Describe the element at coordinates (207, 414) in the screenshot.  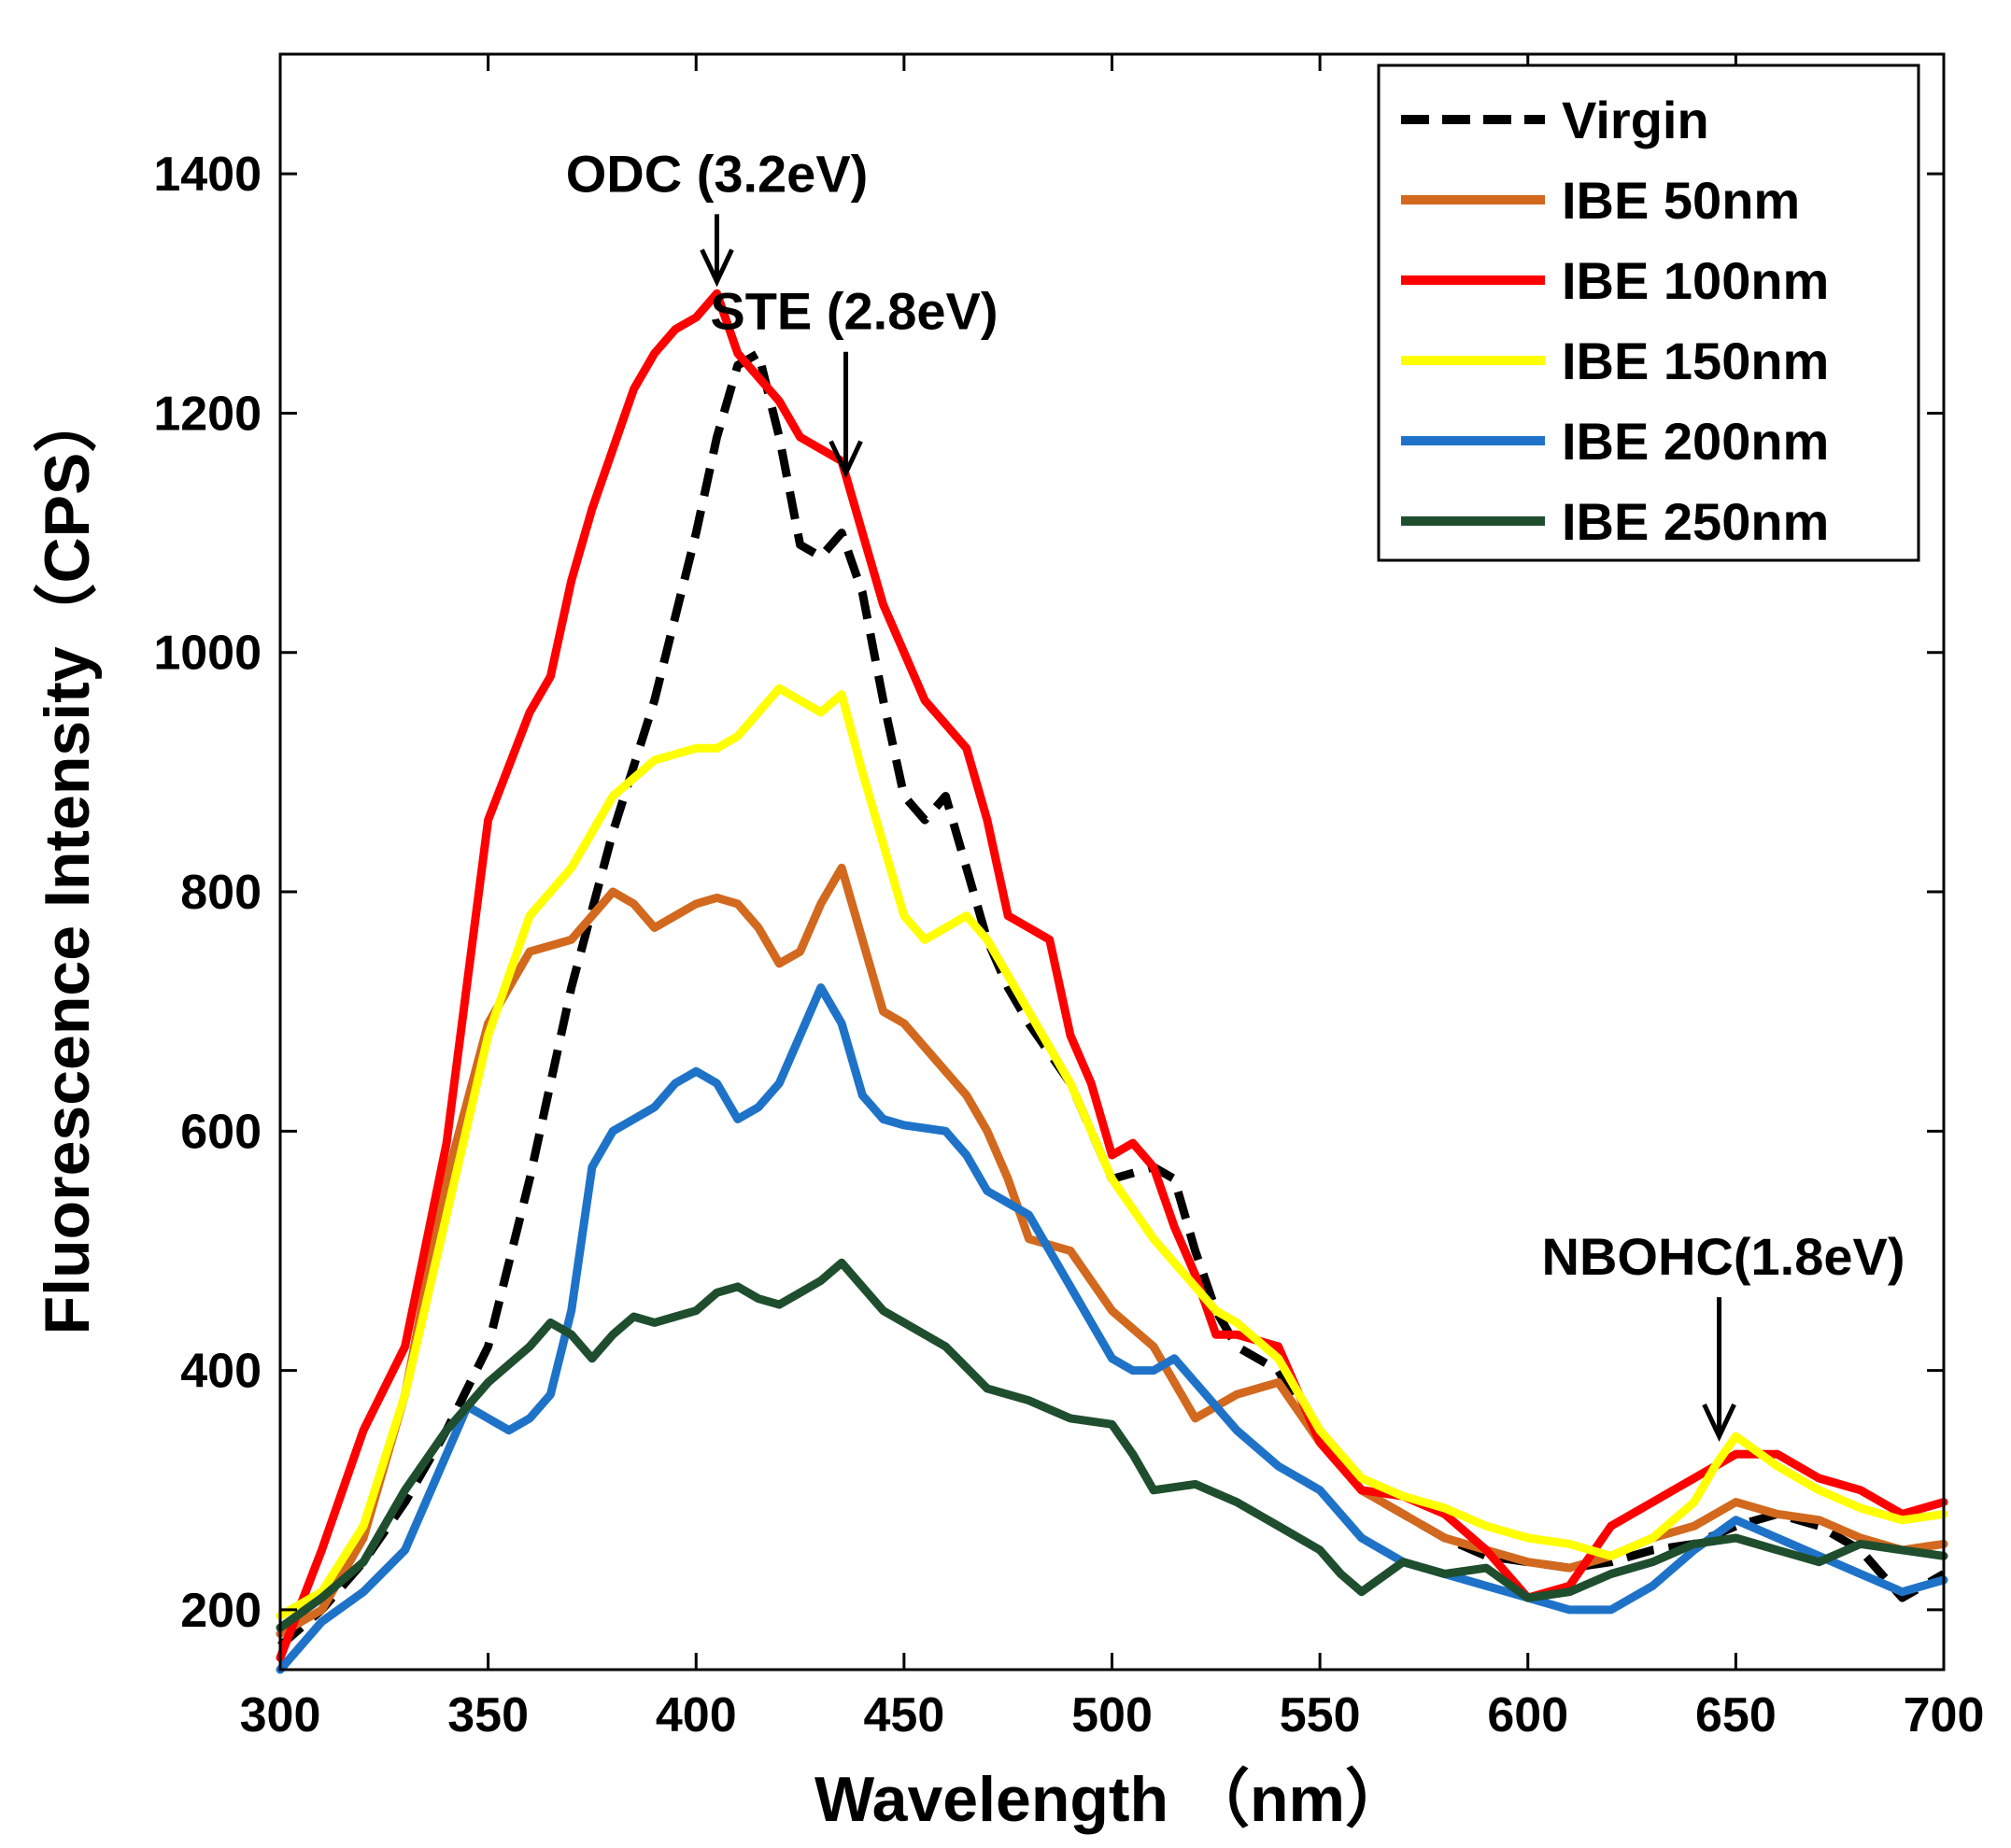
I see `y-tick-label: 1200` at that location.